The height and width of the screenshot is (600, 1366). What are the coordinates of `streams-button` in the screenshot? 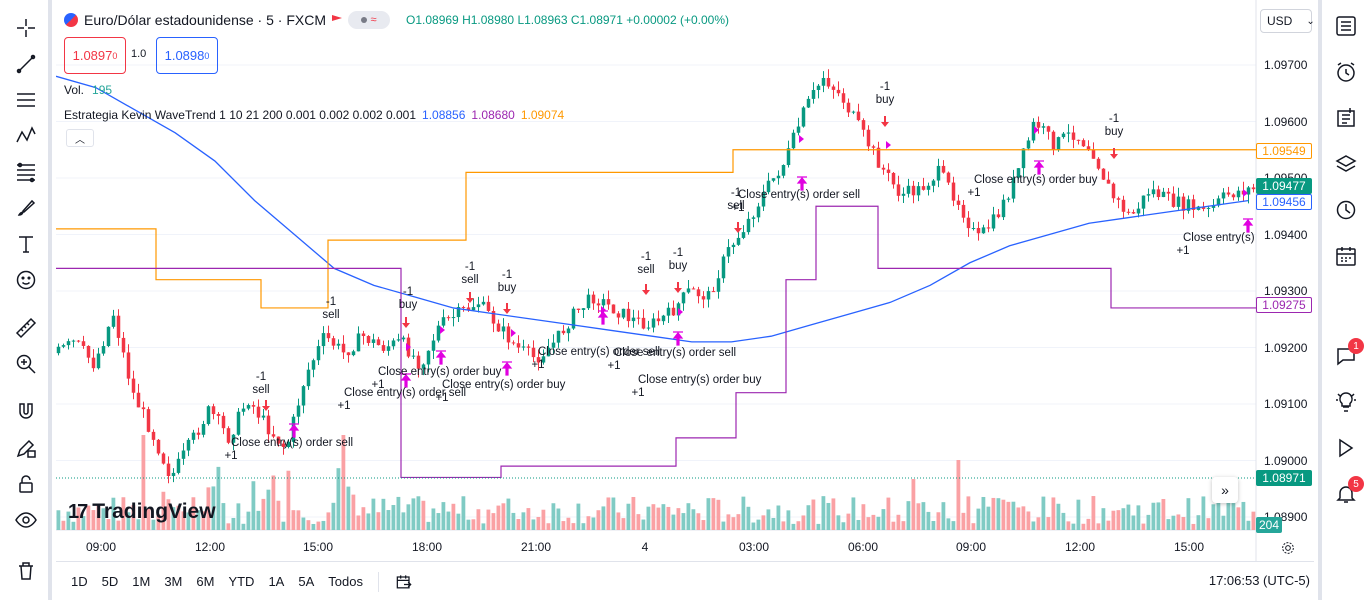 It's located at (1346, 448).